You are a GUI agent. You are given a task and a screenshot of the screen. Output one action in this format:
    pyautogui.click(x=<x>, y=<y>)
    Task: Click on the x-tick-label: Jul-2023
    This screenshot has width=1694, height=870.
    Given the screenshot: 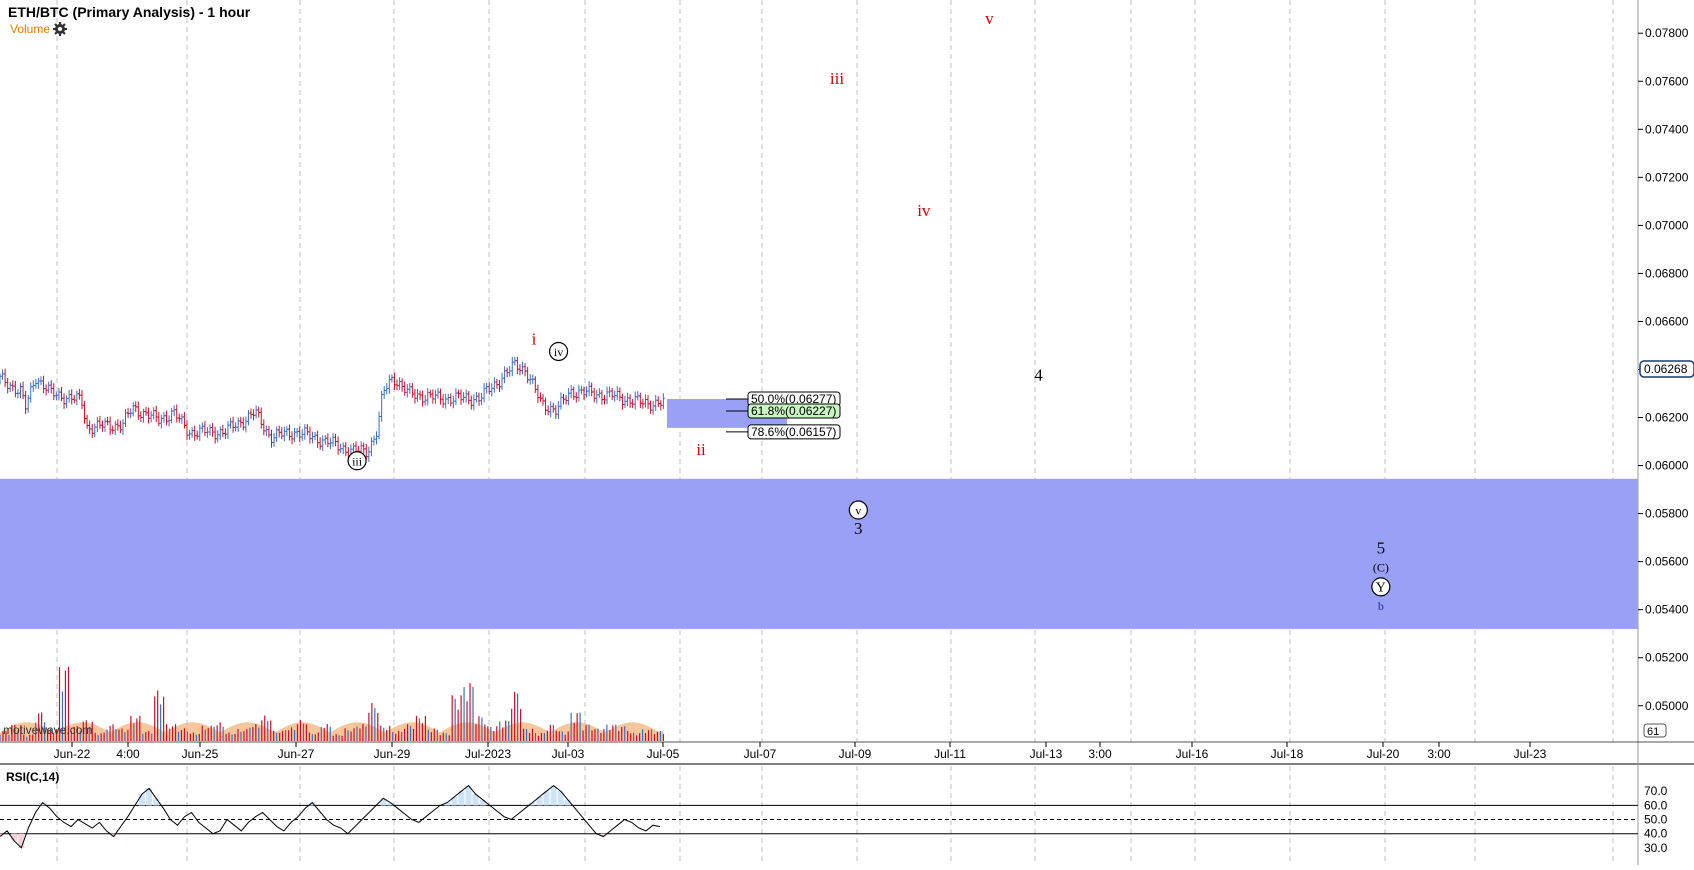 What is the action you would take?
    pyautogui.click(x=488, y=754)
    